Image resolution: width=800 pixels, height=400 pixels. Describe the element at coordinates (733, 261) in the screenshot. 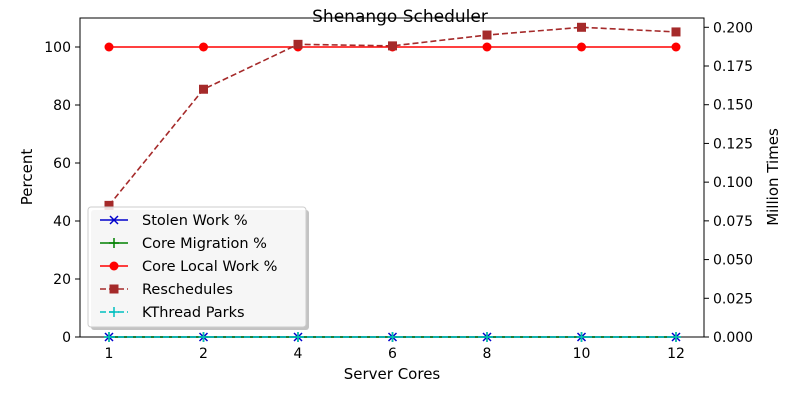

I see `right-tick-label: 0.050` at that location.